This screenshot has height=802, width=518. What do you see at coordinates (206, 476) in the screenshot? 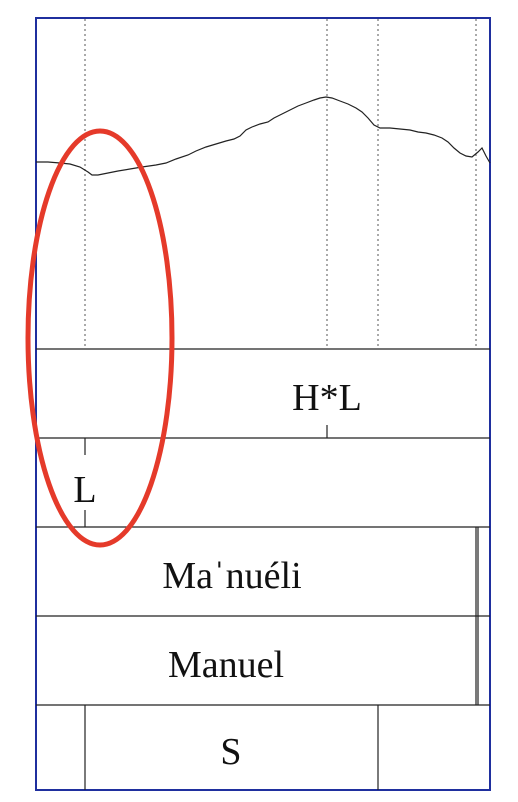
I see `tier-point-ticks` at bounding box center [206, 476].